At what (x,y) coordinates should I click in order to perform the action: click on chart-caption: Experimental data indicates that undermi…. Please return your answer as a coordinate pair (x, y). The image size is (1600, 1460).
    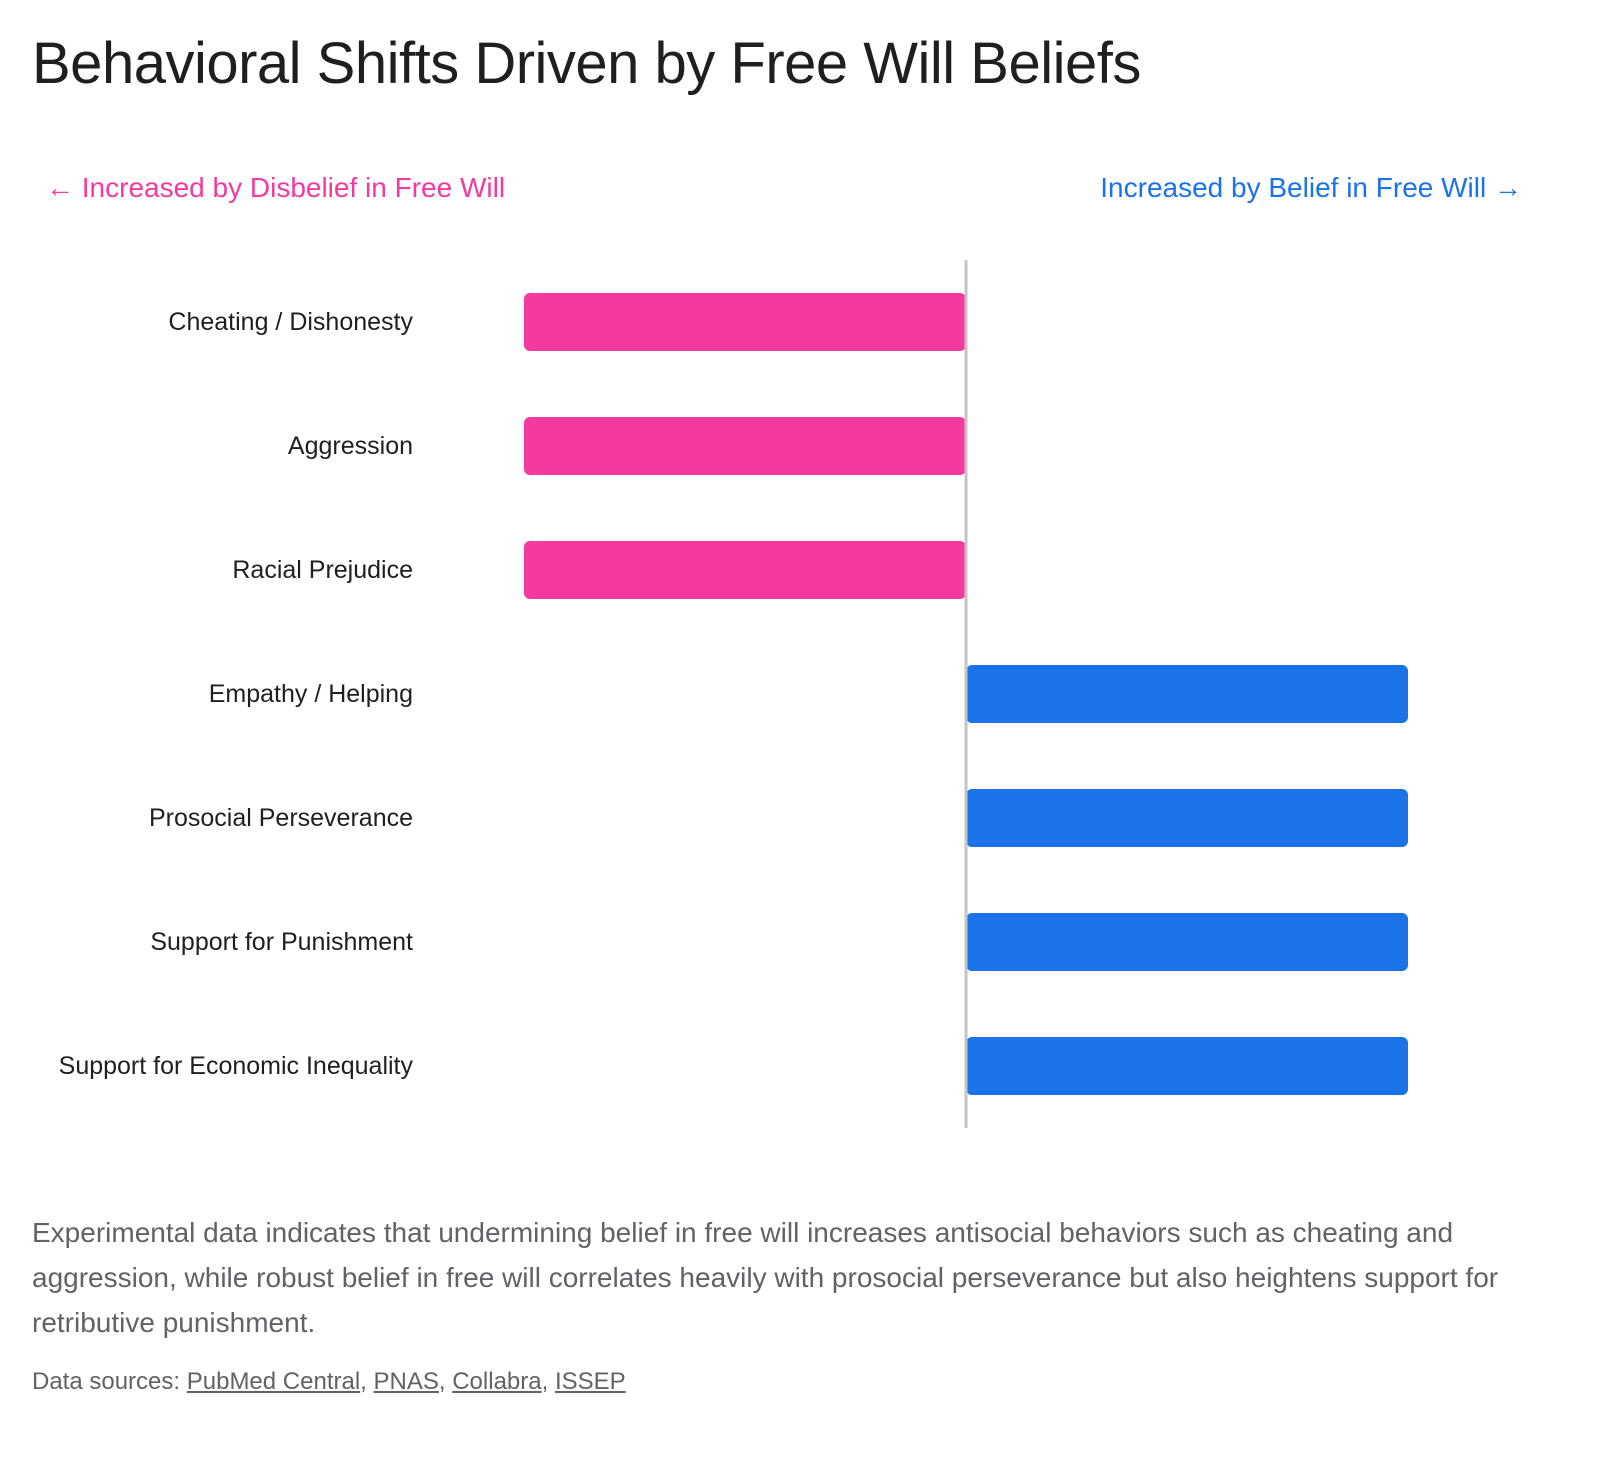
    Looking at the image, I should click on (765, 1277).